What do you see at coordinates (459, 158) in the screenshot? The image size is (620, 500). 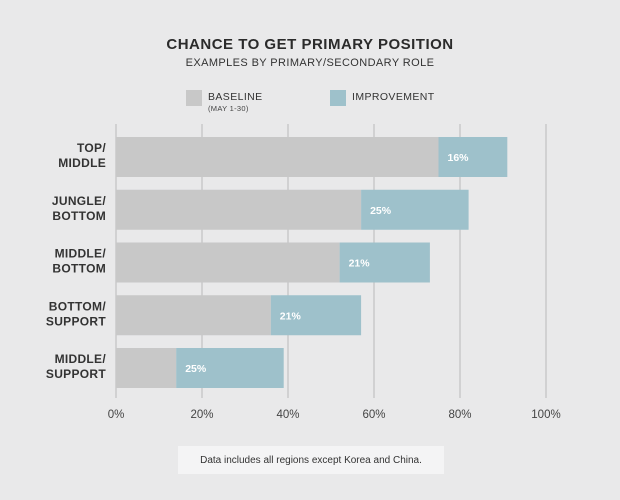 I see `data-label-0: 16%` at bounding box center [459, 158].